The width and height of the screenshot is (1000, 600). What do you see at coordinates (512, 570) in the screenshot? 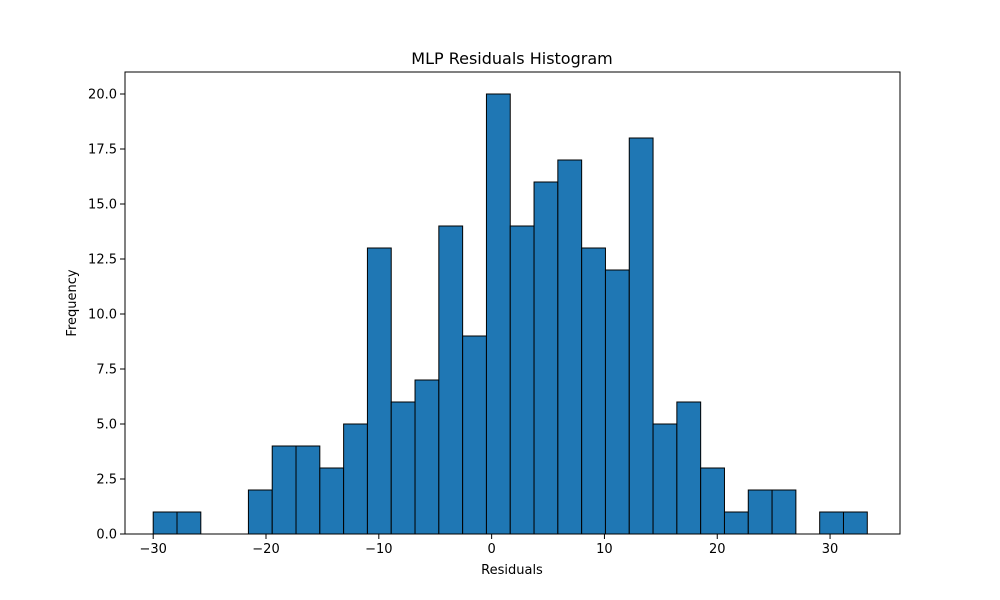
I see `x-axis-label: Residuals` at bounding box center [512, 570].